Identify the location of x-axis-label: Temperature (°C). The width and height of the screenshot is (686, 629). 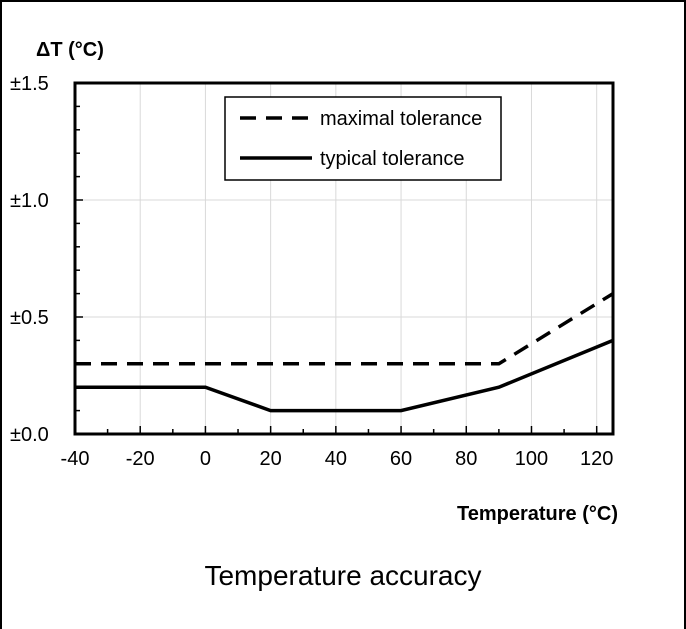
(537, 514).